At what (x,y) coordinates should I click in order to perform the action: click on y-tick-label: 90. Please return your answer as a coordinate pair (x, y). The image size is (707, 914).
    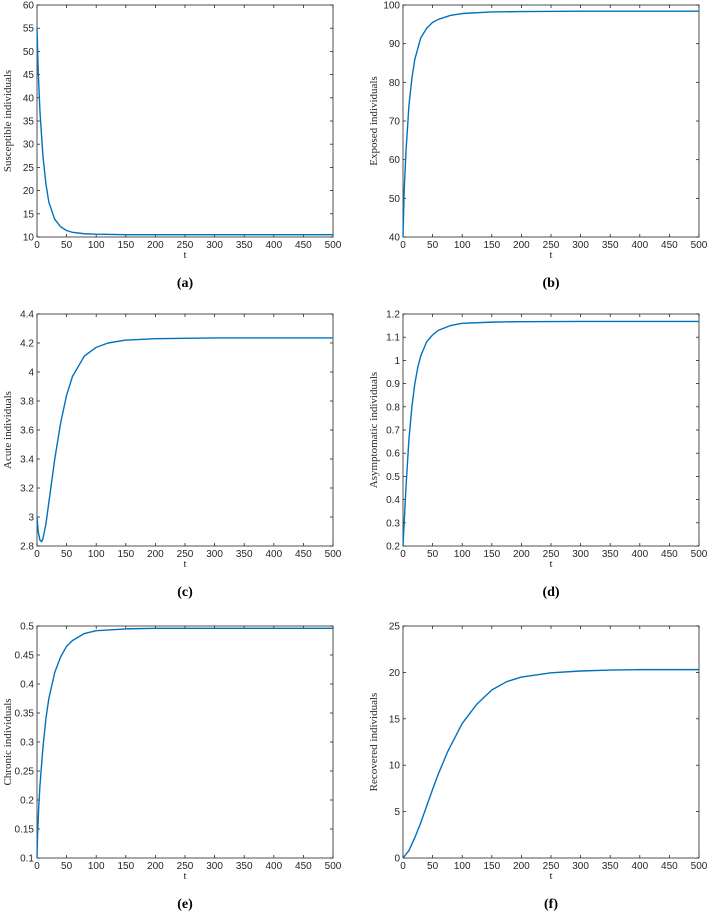
    Looking at the image, I should click on (395, 44).